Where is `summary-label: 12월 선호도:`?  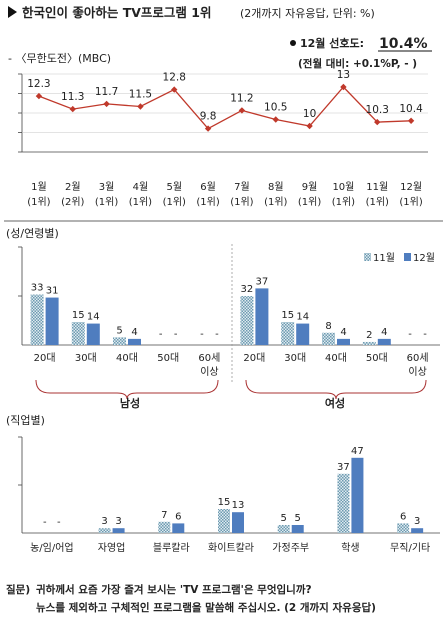 summary-label: 12월 선호도: is located at coordinates (332, 43).